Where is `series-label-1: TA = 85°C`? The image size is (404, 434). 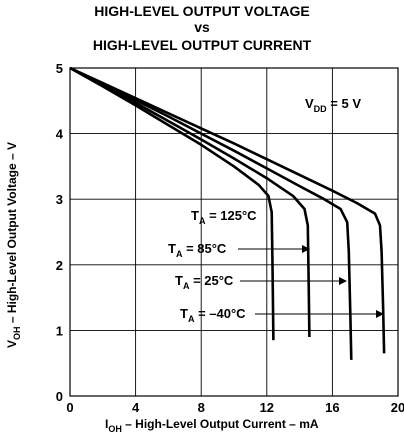
series-label-1: TA = 85°C is located at coordinates (197, 250).